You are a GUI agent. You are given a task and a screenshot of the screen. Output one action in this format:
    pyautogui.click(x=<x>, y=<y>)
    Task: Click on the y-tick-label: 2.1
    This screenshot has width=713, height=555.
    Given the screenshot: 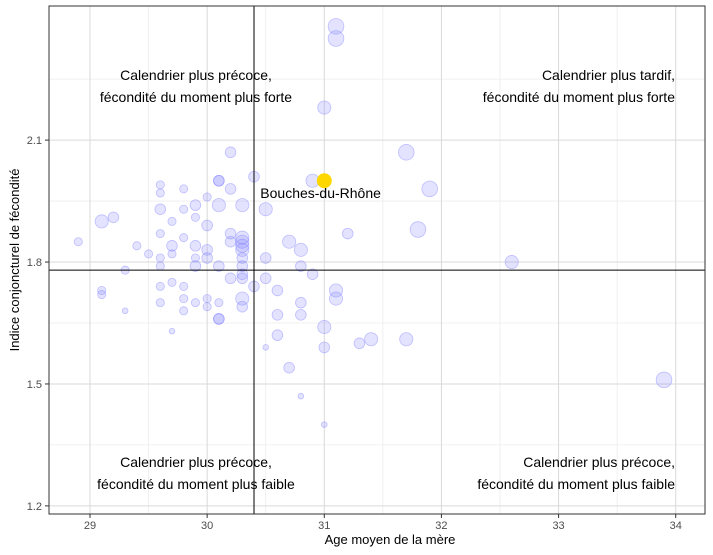 What is the action you would take?
    pyautogui.click(x=34, y=141)
    